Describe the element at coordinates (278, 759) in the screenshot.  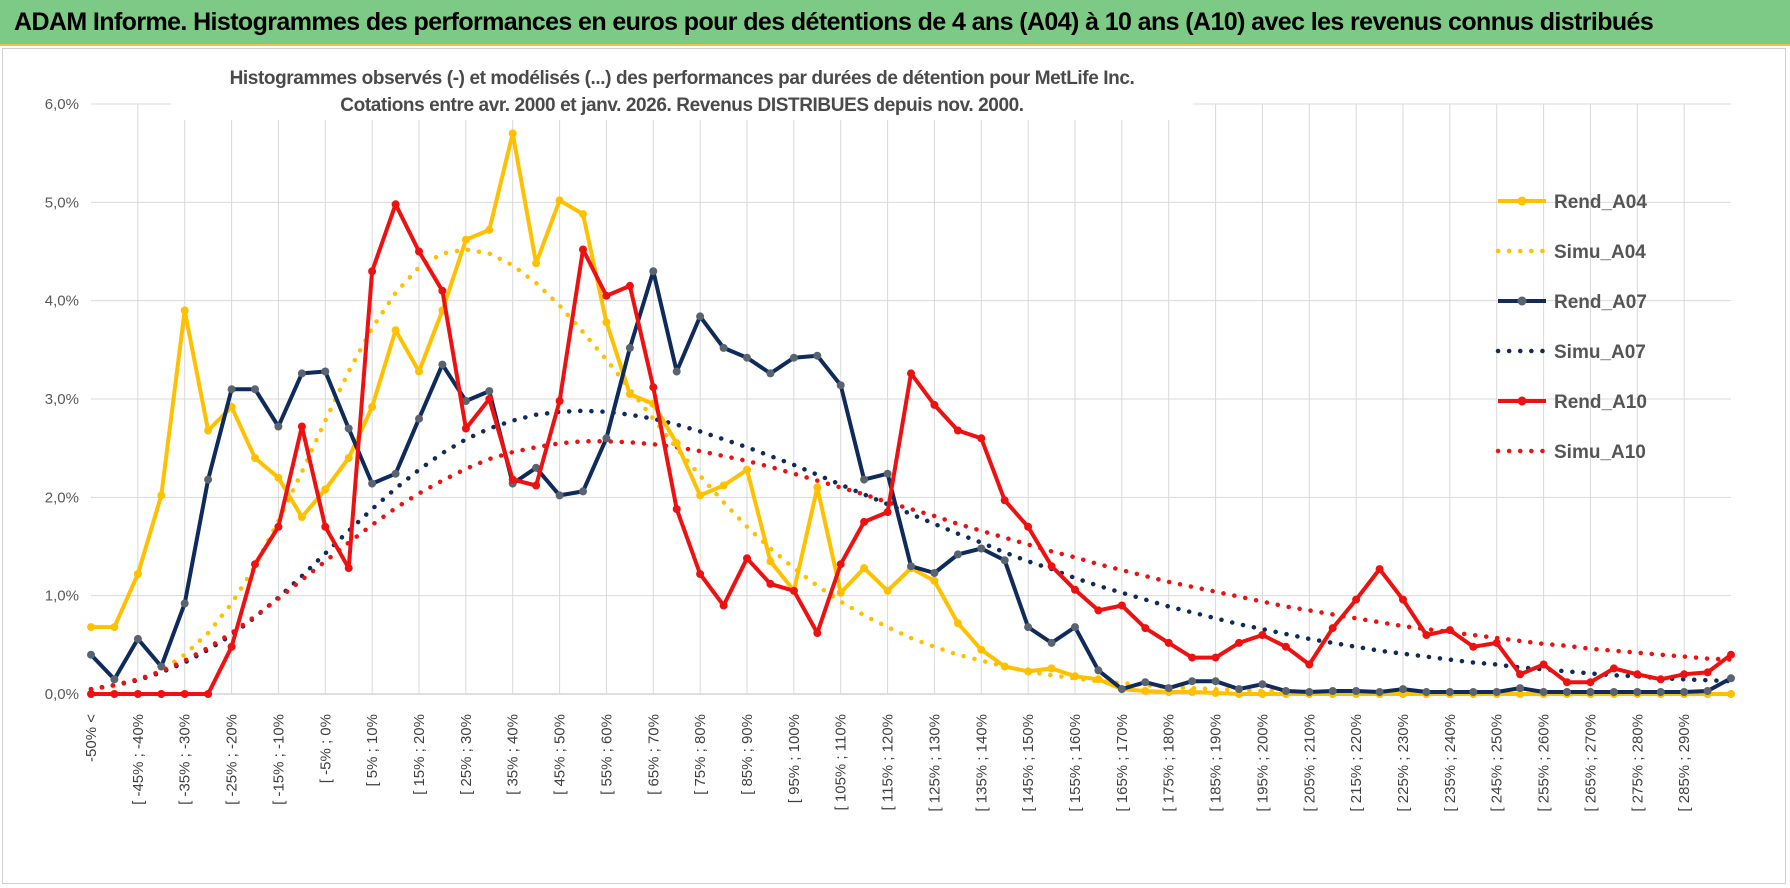
I see `x-tick-label: [ -15% ; -10%` at that location.